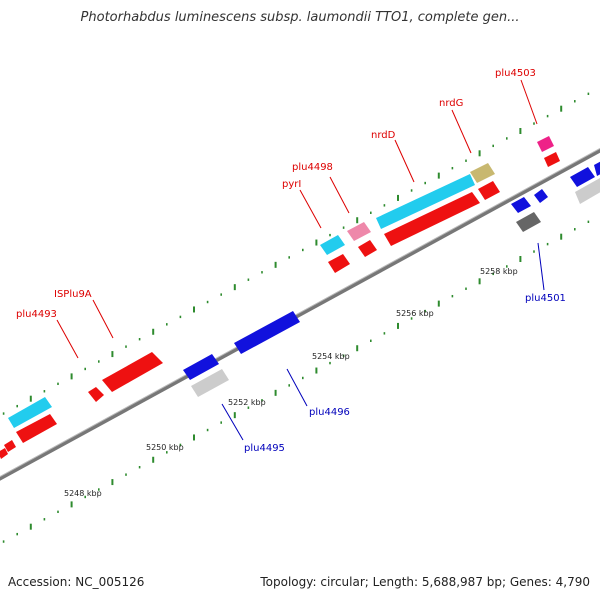 The width and height of the screenshot is (600, 600). Describe the element at coordinates (383, 135) in the screenshot. I see `gene-label-nrdd: nrdD` at that location.